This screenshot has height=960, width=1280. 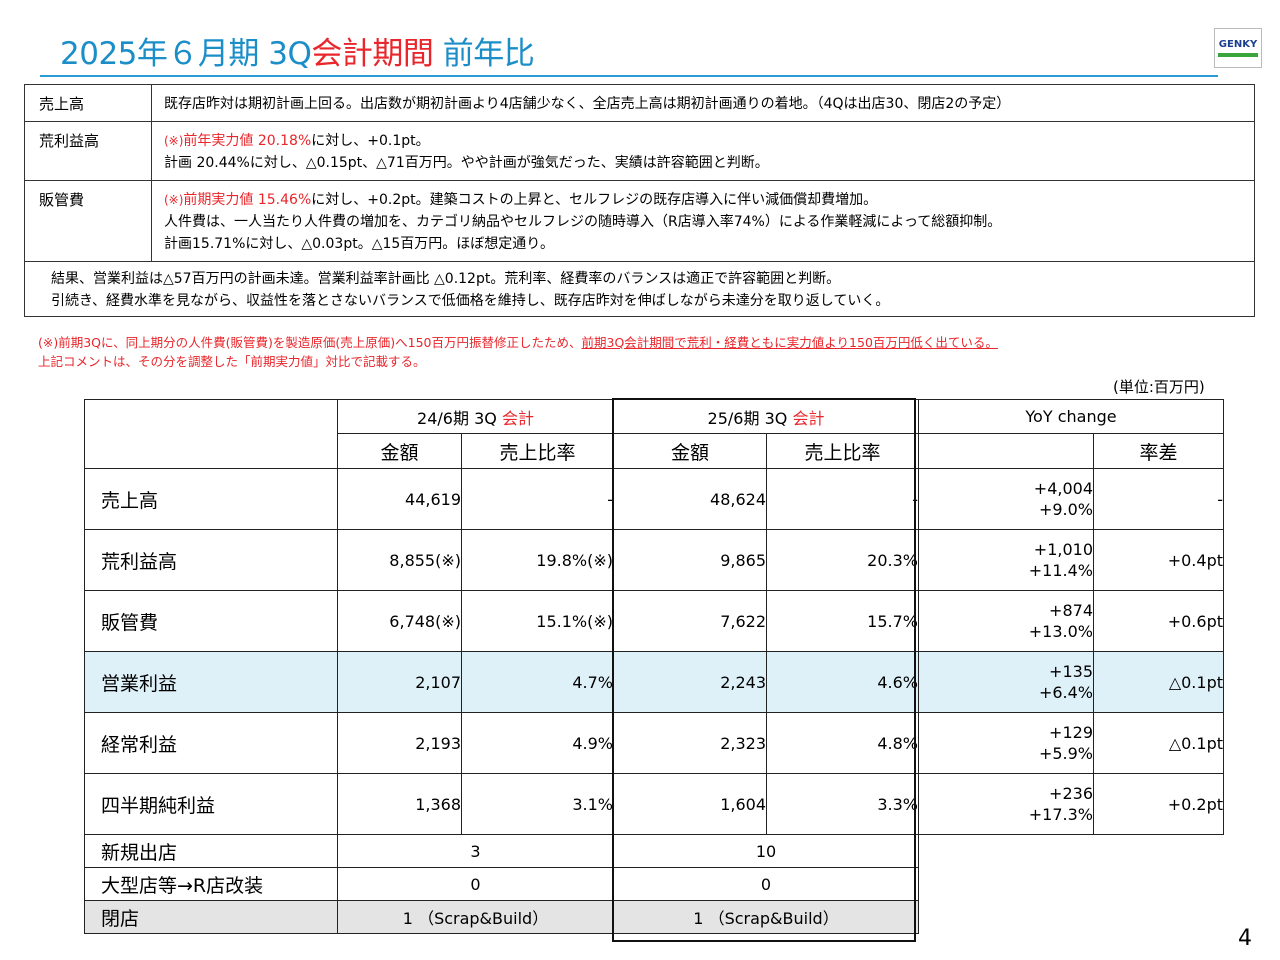 What do you see at coordinates (766, 917) in the screenshot?
I see `store-cur: 1 （Scrap&Build）` at bounding box center [766, 917].